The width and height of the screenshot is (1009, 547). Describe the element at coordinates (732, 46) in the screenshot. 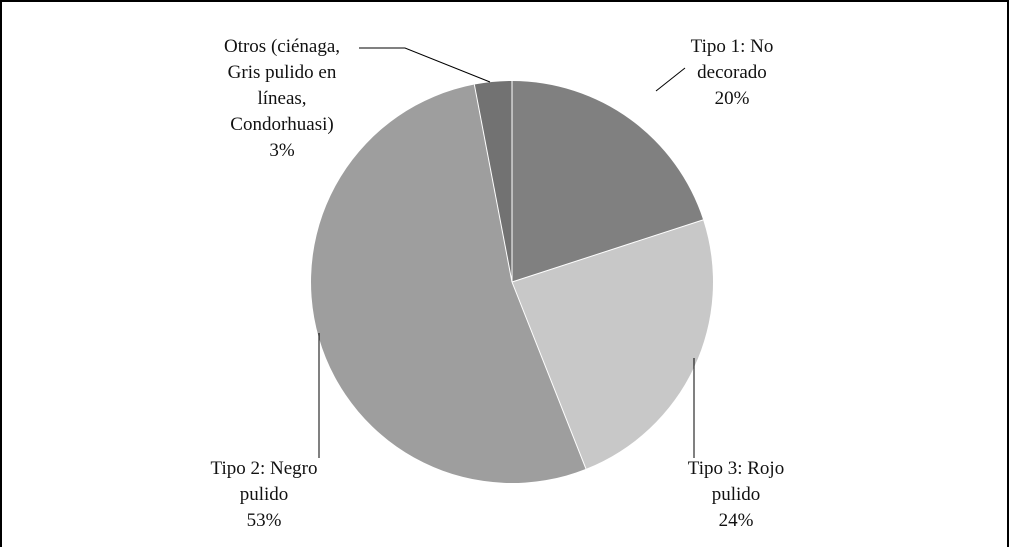

I see `slice-label-line: Tipo 1: No` at that location.